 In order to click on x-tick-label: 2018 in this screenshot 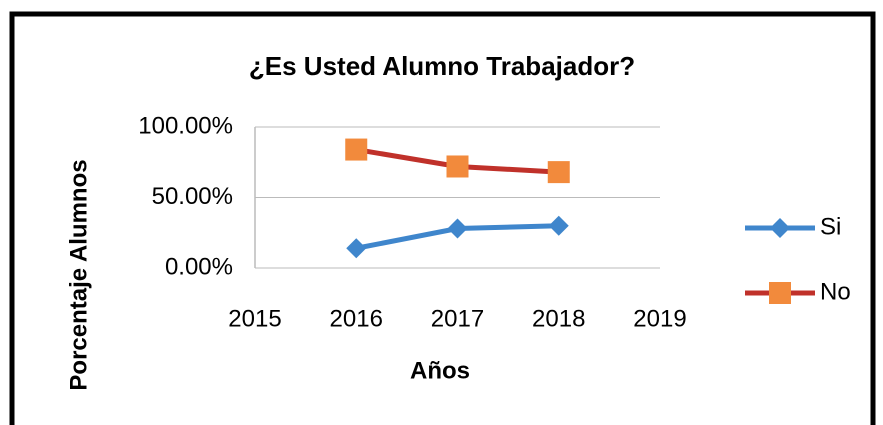, I will do `click(558, 318)`.